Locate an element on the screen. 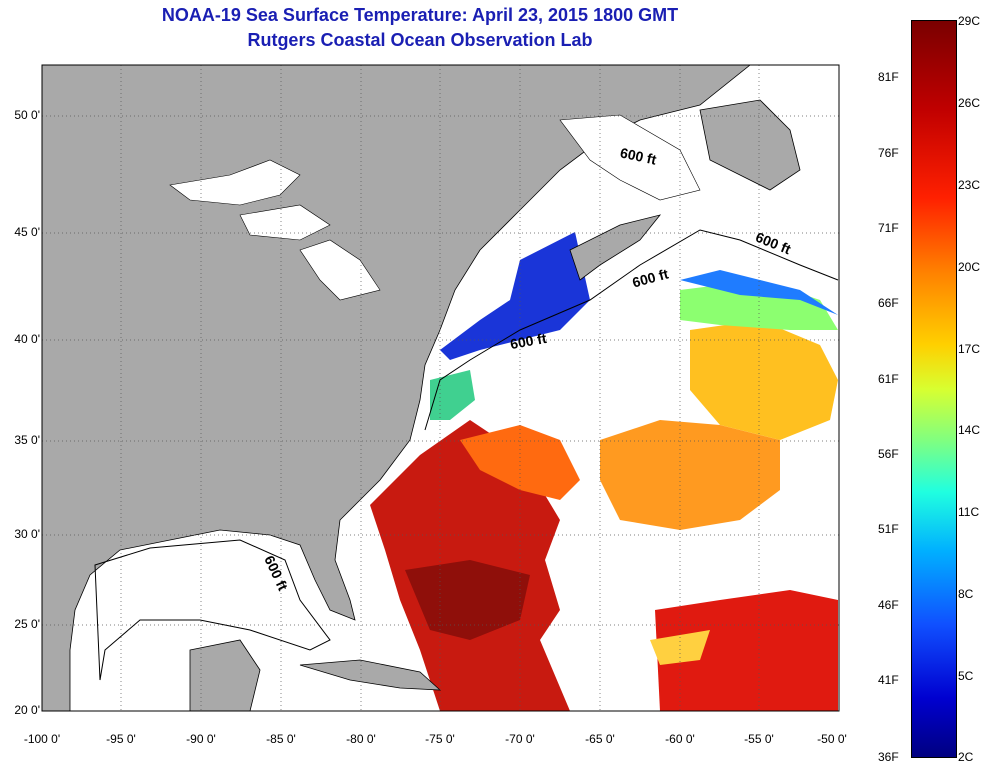 Image resolution: width=984 pixels, height=770 pixels. sst-very-warm-region is located at coordinates (467, 600).